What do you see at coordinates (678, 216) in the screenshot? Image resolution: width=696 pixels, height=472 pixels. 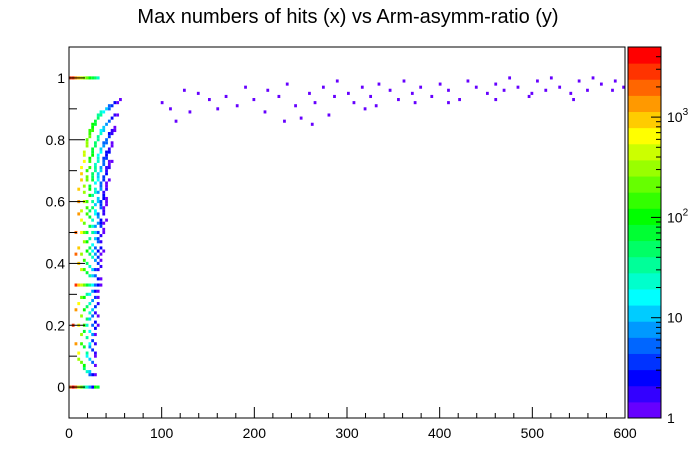 I see `colorbar-label: 102` at bounding box center [678, 216].